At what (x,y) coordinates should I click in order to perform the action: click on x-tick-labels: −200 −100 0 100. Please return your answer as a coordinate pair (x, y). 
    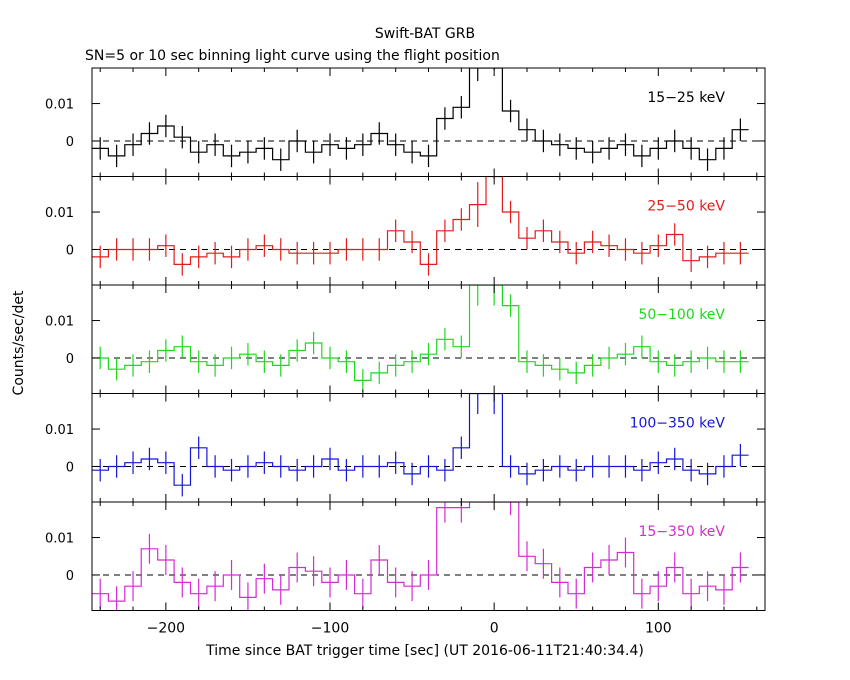
    Looking at the image, I should click on (409, 629).